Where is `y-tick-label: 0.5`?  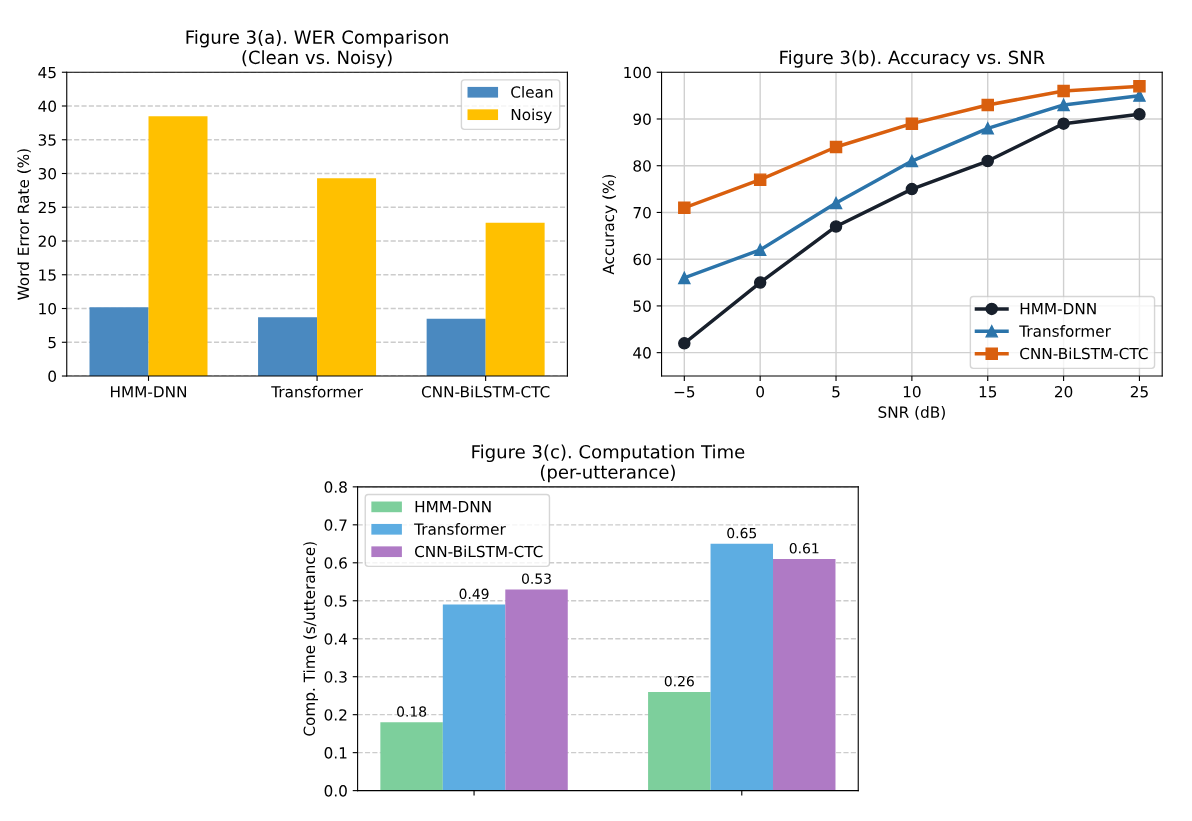
y-tick-label: 0.5 is located at coordinates (335, 601).